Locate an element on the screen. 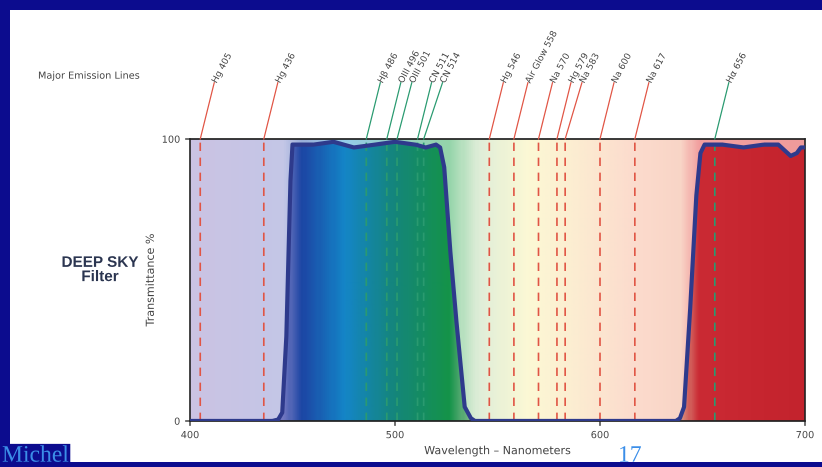 The image size is (822, 467). text: 17 is located at coordinates (630, 454).